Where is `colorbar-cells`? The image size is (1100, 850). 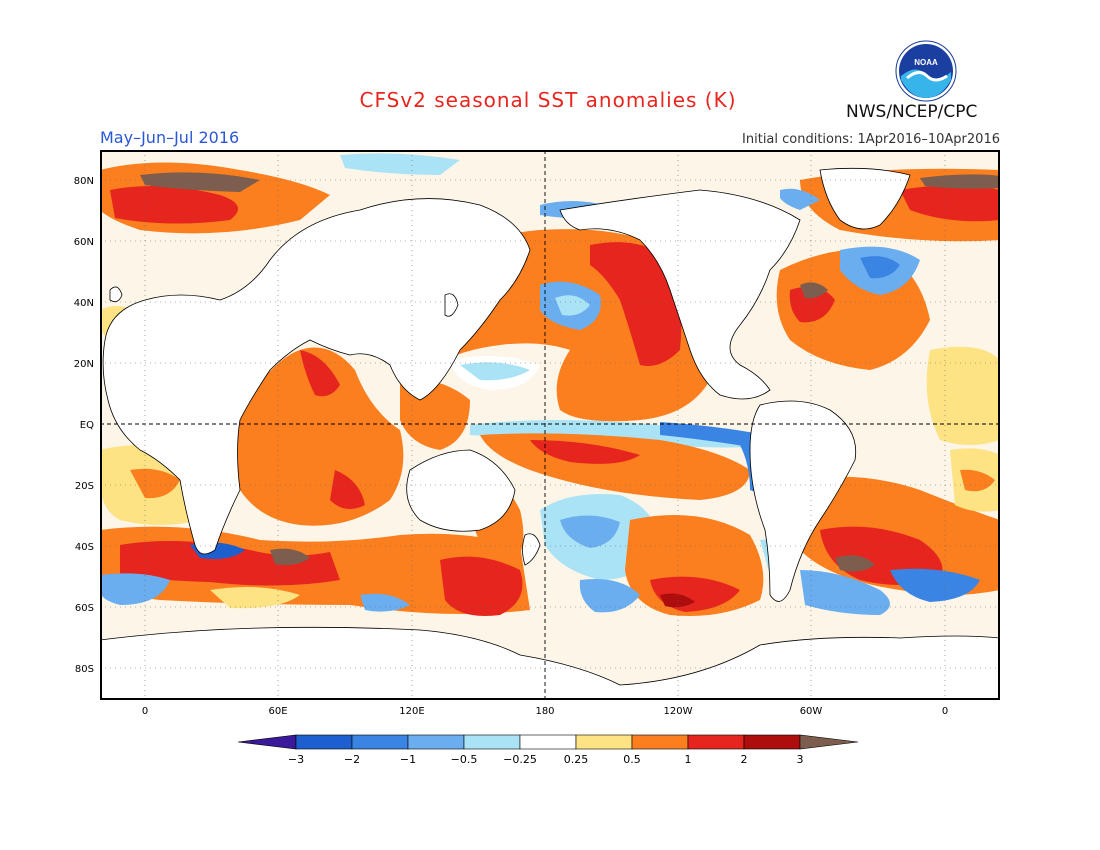 colorbar-cells is located at coordinates (548, 742).